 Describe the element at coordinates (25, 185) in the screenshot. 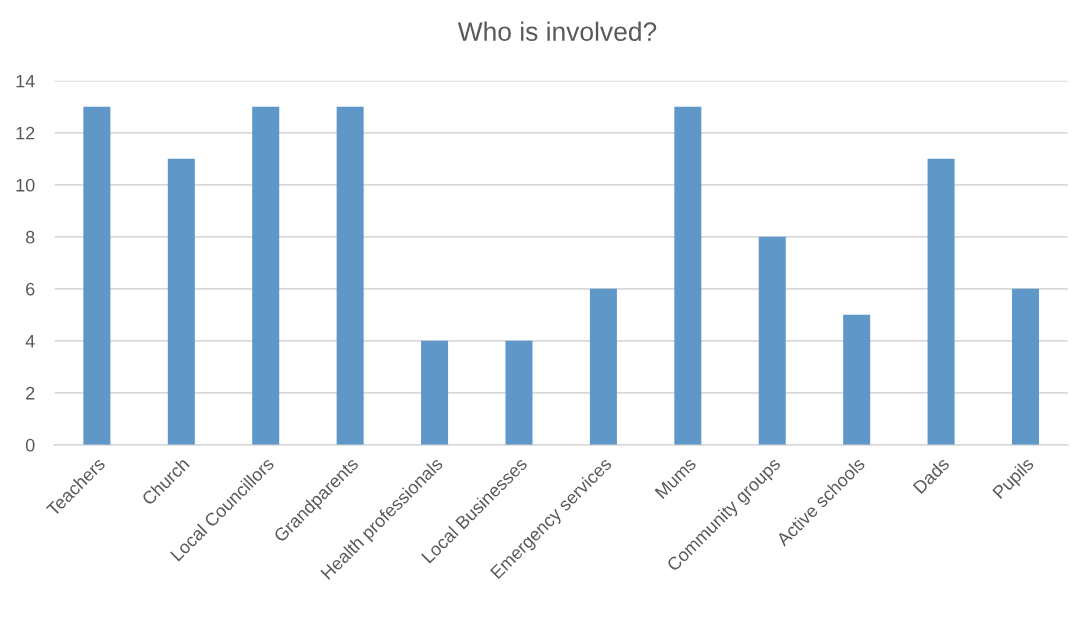

I see `y-tick-label: 10` at that location.